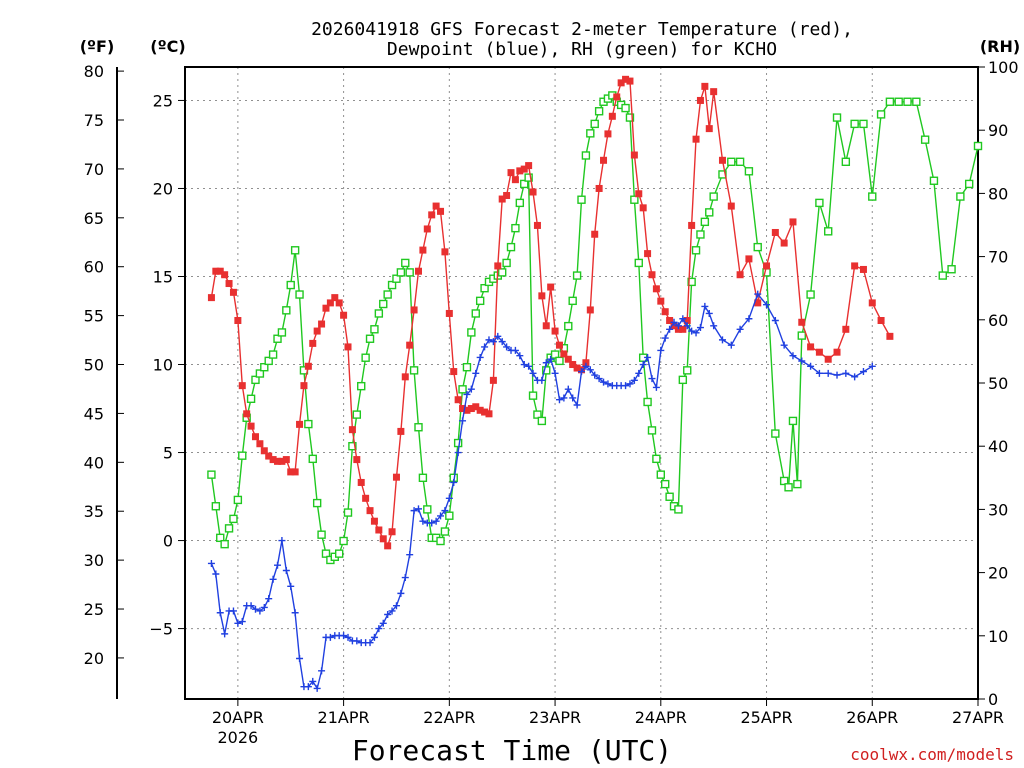 Image resolution: width=1024 pixels, height=768 pixels. I want to click on fahrenheit-tick-label: 70, so click(94, 169).